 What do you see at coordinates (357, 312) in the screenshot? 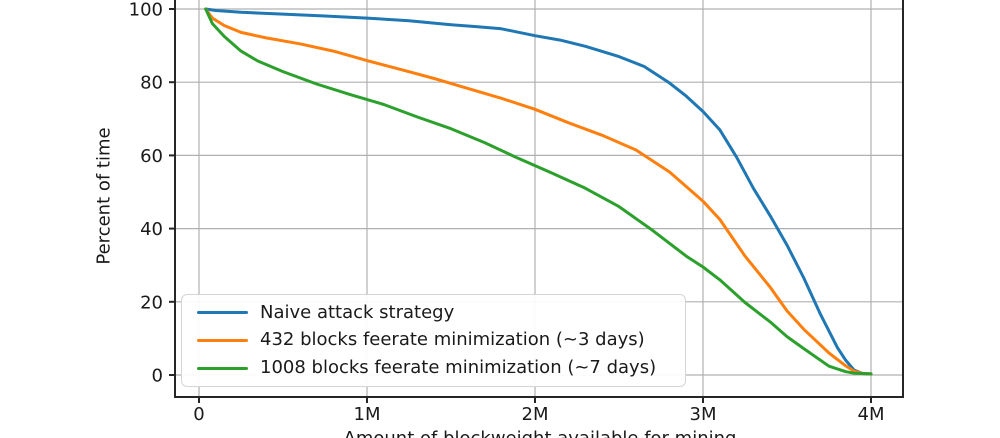
I see `legend-label-naive: Naive attack strategy` at bounding box center [357, 312].